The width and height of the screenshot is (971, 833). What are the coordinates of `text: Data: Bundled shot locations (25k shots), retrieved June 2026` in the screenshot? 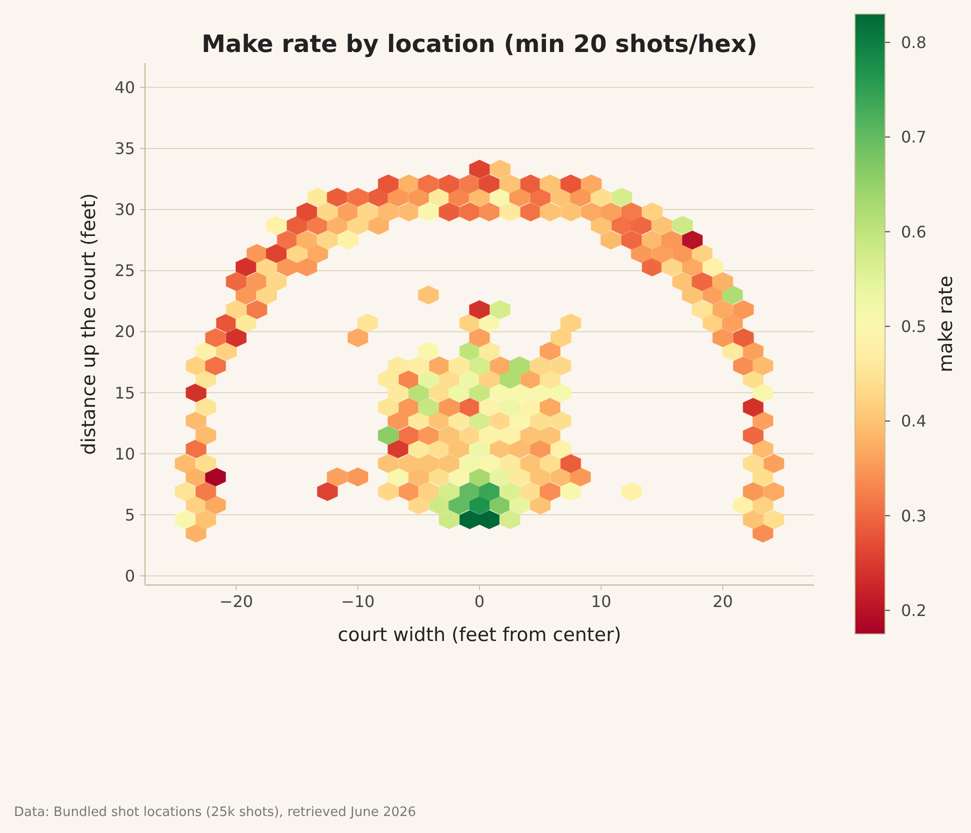 It's located at (215, 812).